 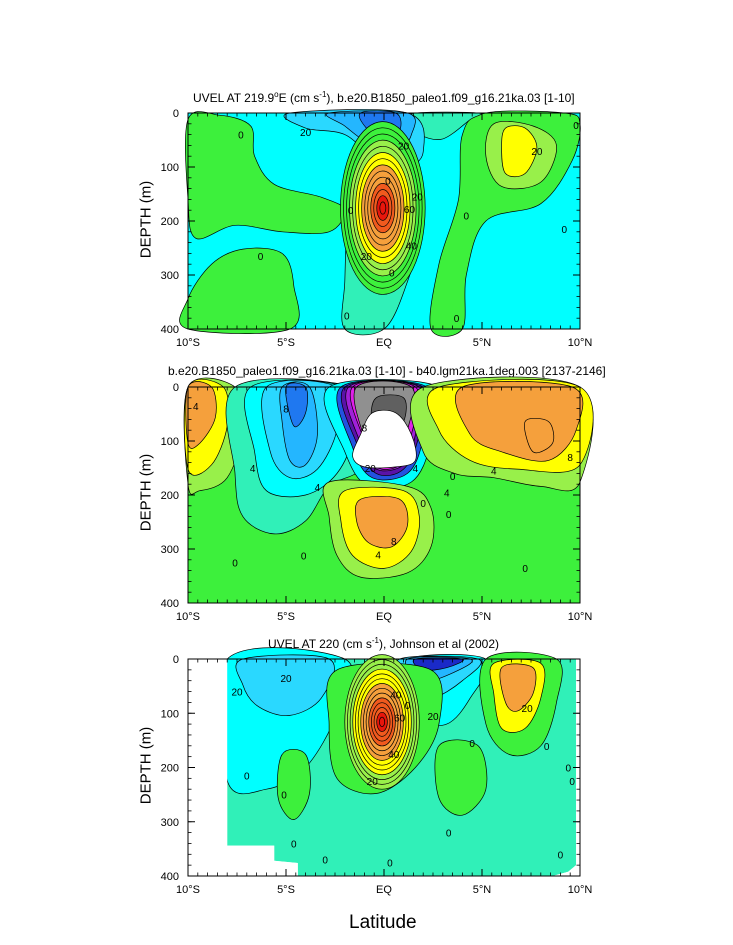 What do you see at coordinates (285, 685) in the screenshot?
I see `bottom-lightblue-left` at bounding box center [285, 685].